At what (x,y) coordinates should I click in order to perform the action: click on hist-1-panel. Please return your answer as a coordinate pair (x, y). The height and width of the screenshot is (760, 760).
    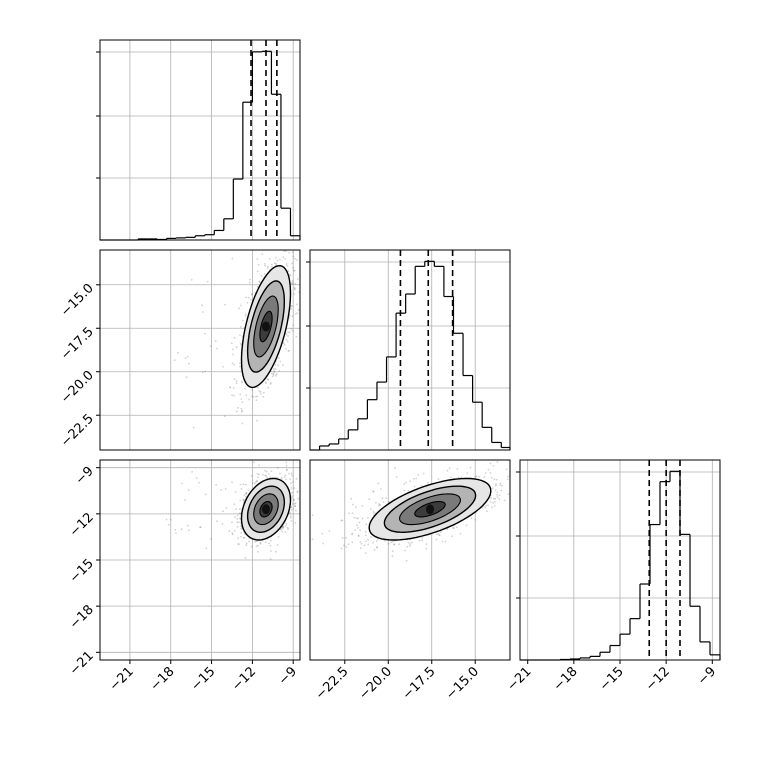
    Looking at the image, I should click on (408, 350).